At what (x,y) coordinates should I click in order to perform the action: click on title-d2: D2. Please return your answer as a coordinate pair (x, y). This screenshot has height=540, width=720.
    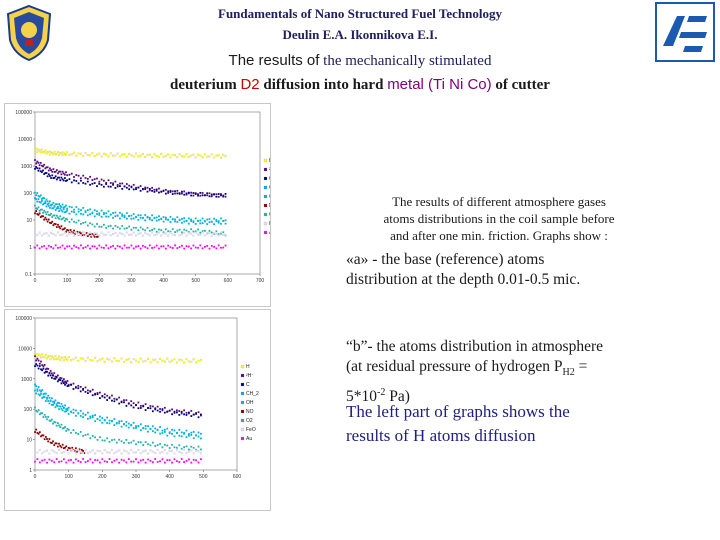
    Looking at the image, I should click on (250, 84).